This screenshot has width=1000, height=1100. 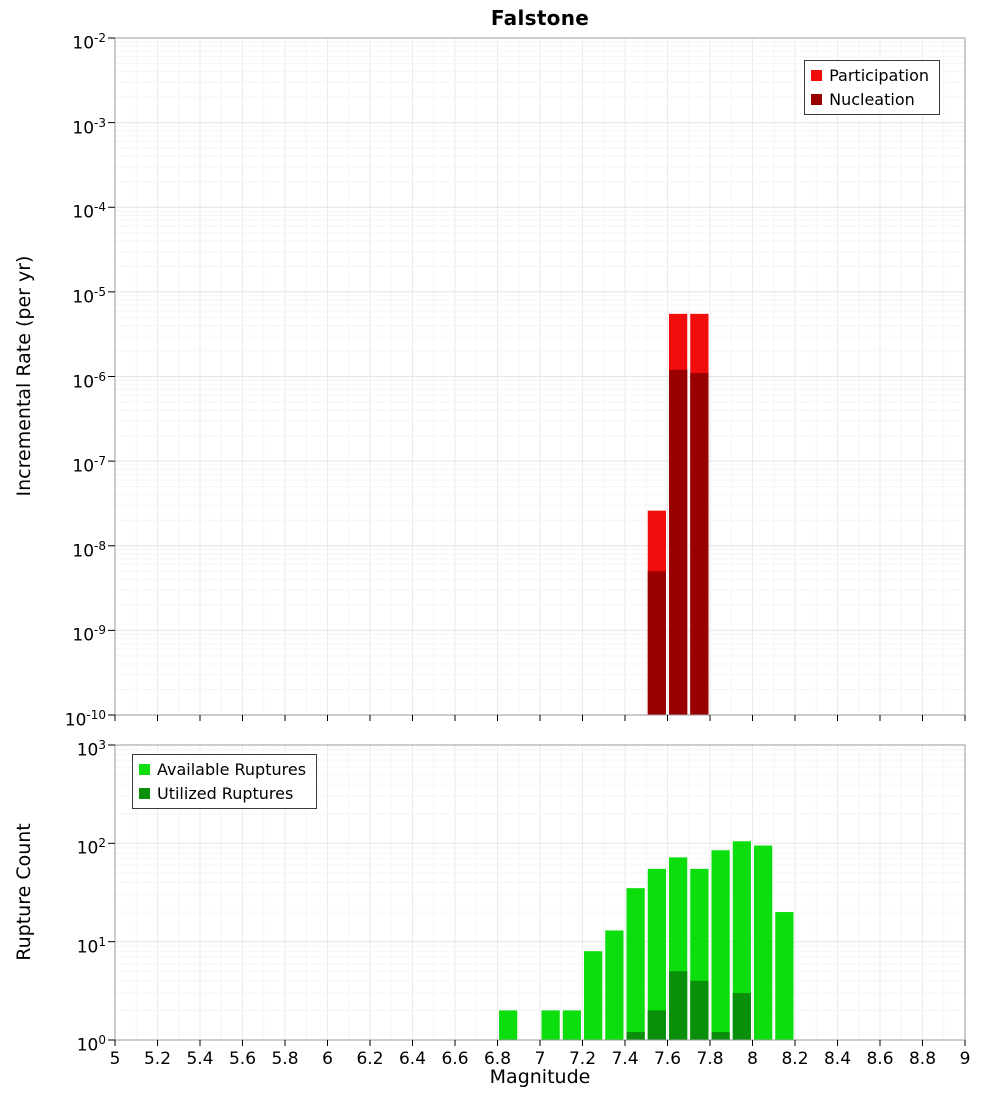 What do you see at coordinates (157, 1059) in the screenshot?
I see `x-tick-label: 5.2` at bounding box center [157, 1059].